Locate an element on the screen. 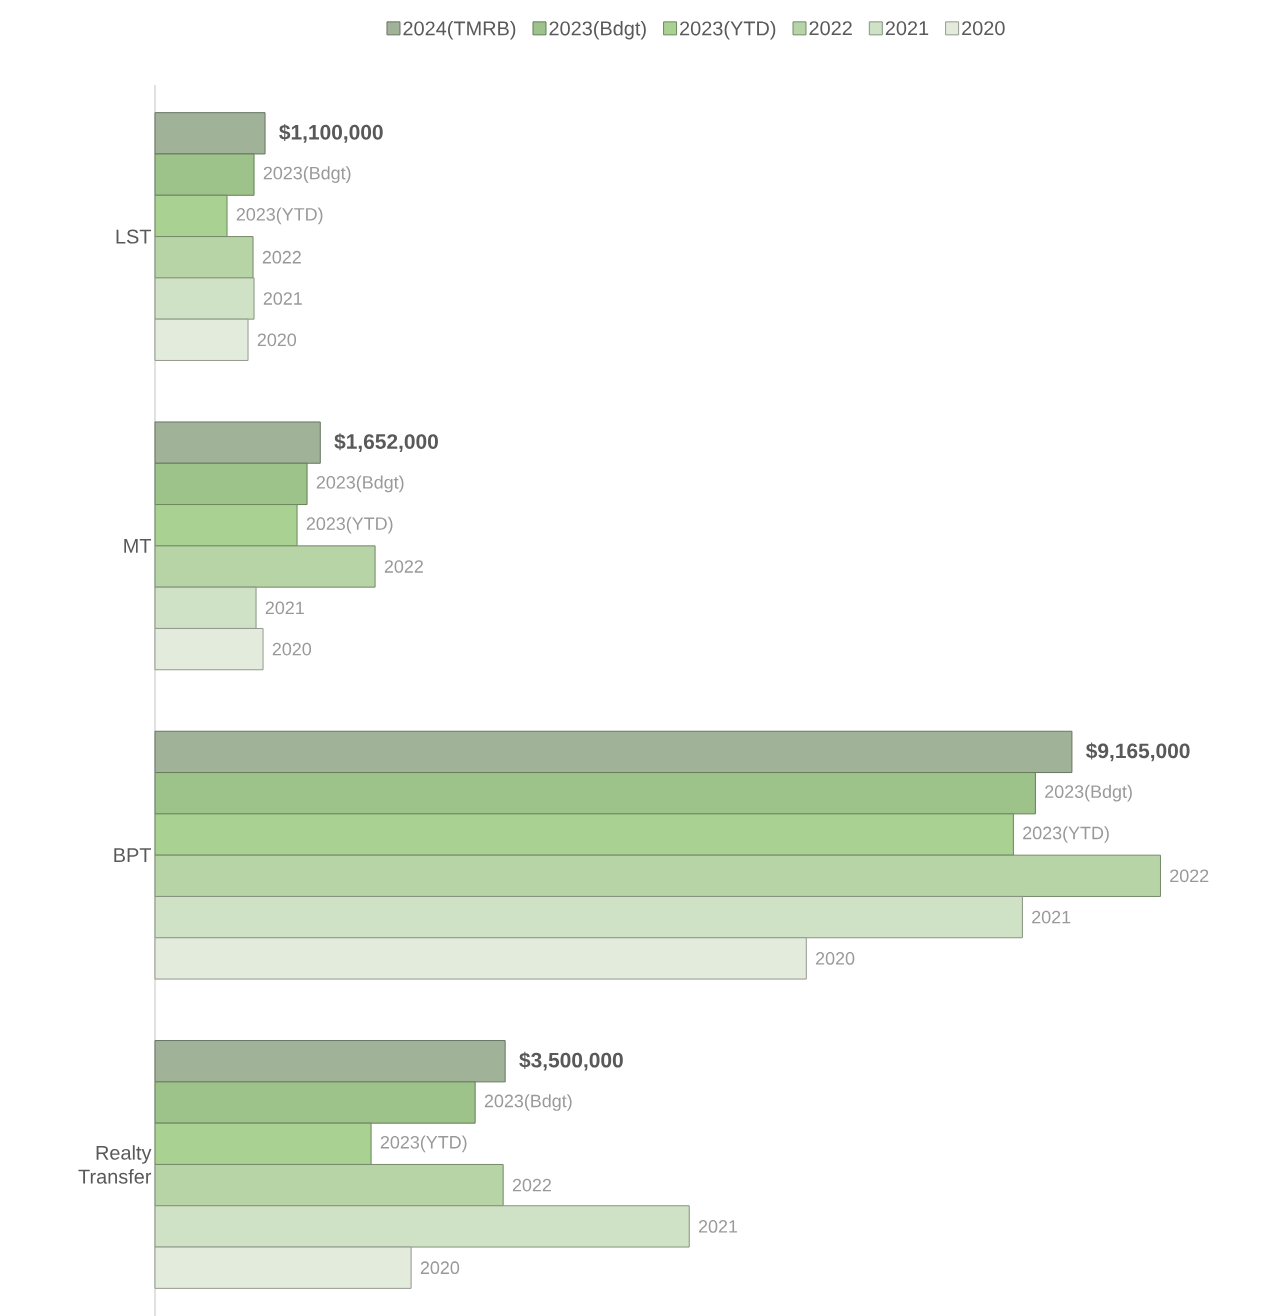 The width and height of the screenshot is (1261, 1316). data-label: $1,652,000 is located at coordinates (386, 442).